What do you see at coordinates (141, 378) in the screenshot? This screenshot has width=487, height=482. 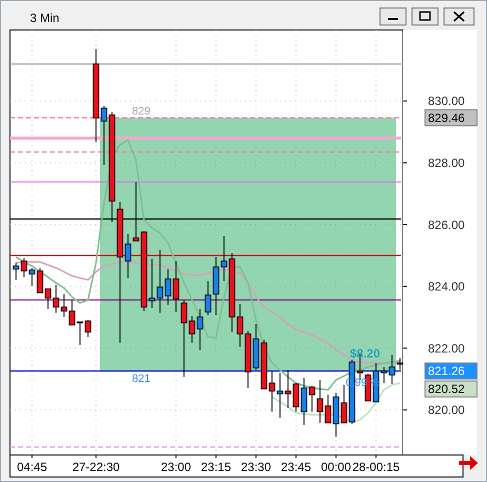 I see `annotation: 821` at bounding box center [141, 378].